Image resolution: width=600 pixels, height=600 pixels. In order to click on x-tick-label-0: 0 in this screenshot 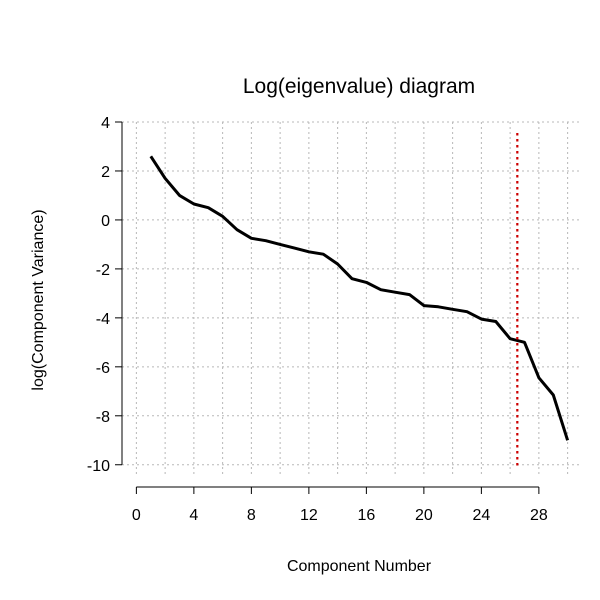, I will do `click(136, 515)`.